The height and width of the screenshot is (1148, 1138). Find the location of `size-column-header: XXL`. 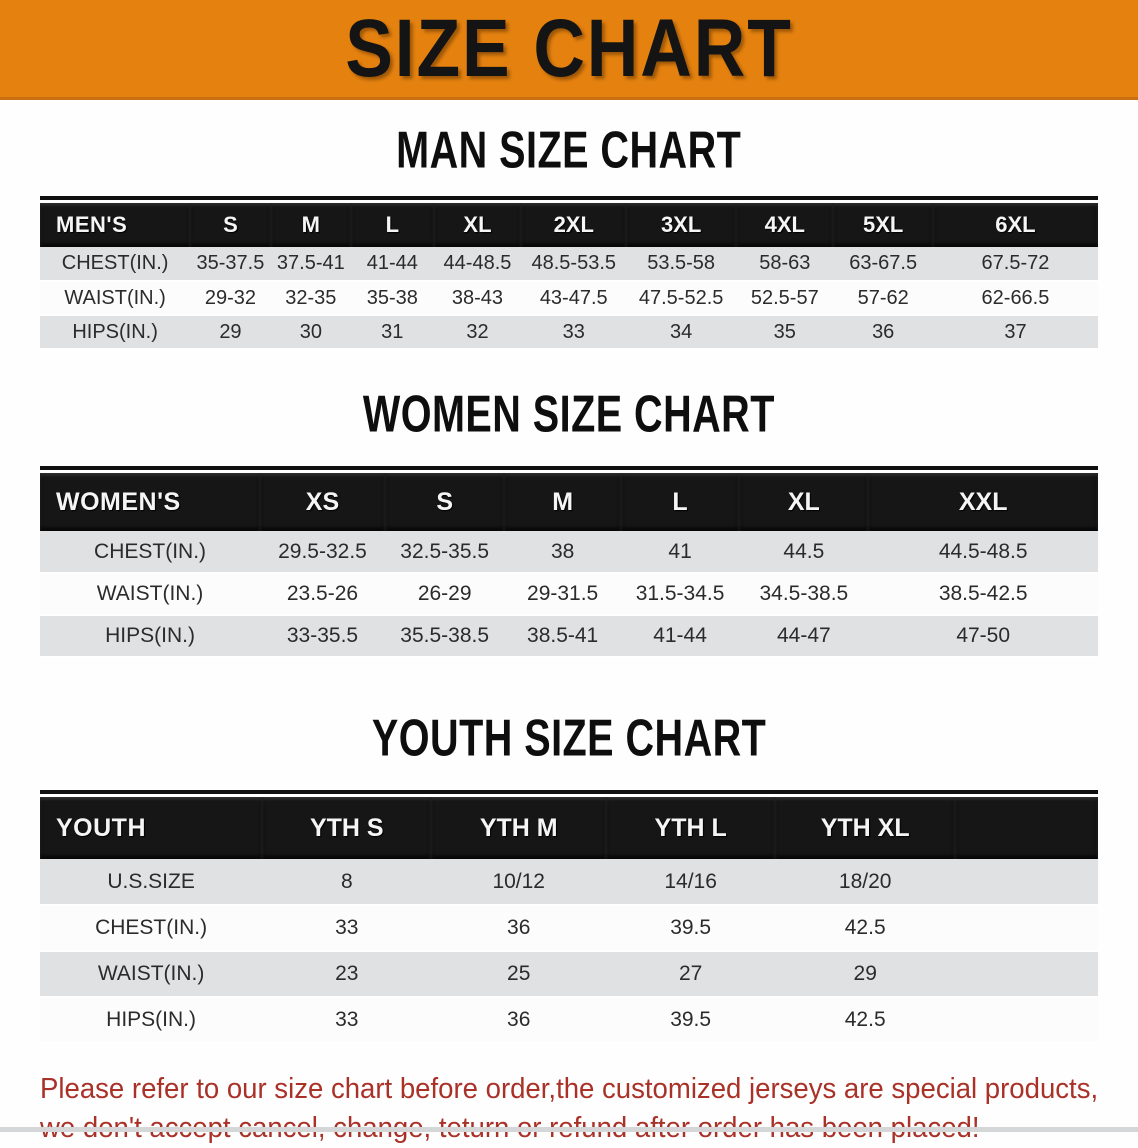

size-column-header: XXL is located at coordinates (983, 502).